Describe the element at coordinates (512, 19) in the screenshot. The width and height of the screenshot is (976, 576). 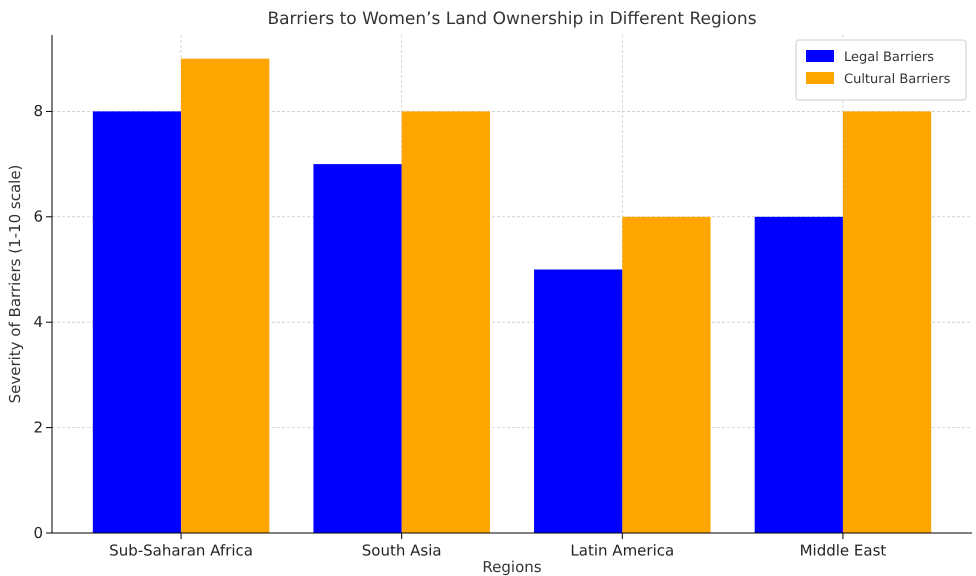
I see `chart-title: Barriers to Women’s Land Ownership in Different Regions` at that location.